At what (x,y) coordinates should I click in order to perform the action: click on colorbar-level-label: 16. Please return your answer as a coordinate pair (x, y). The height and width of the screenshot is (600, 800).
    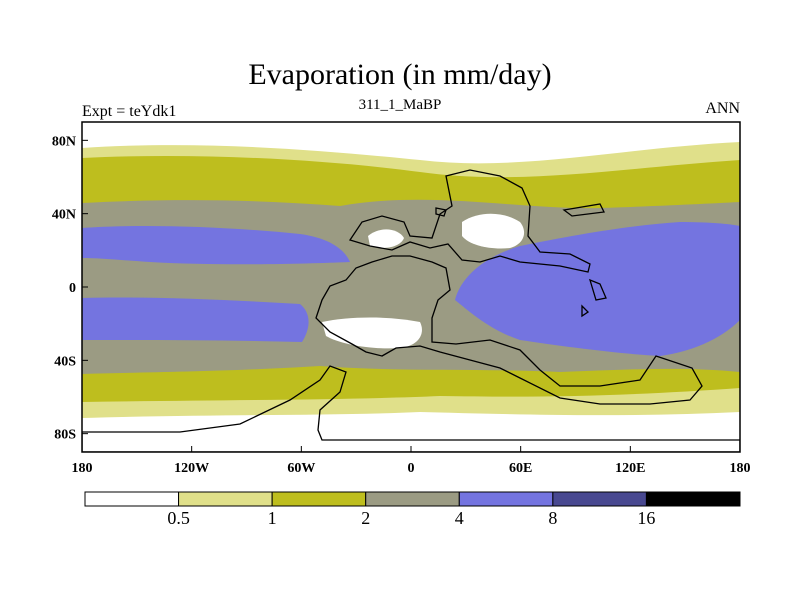
    Looking at the image, I should click on (646, 518).